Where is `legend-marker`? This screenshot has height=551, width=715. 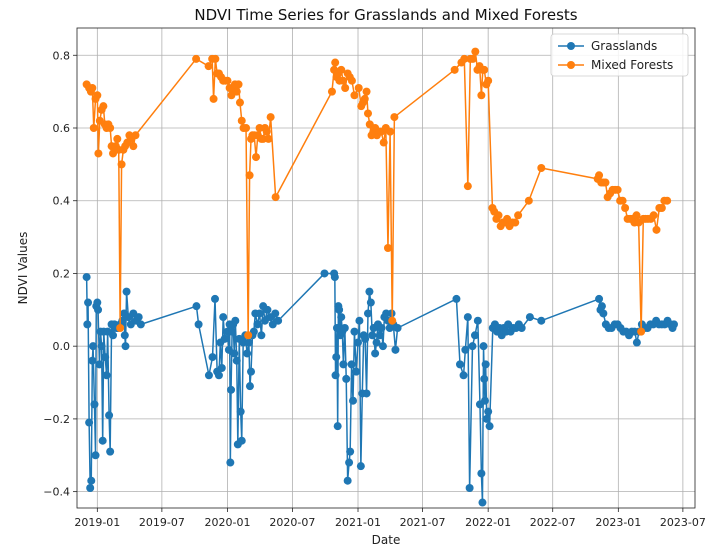
legend-marker is located at coordinates (571, 65).